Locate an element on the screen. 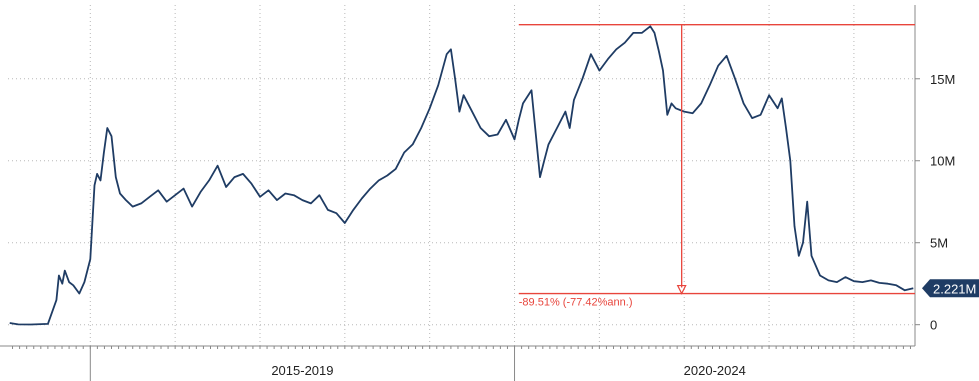 This screenshot has width=979, height=381. last-value-label: 2.221M is located at coordinates (954, 288).